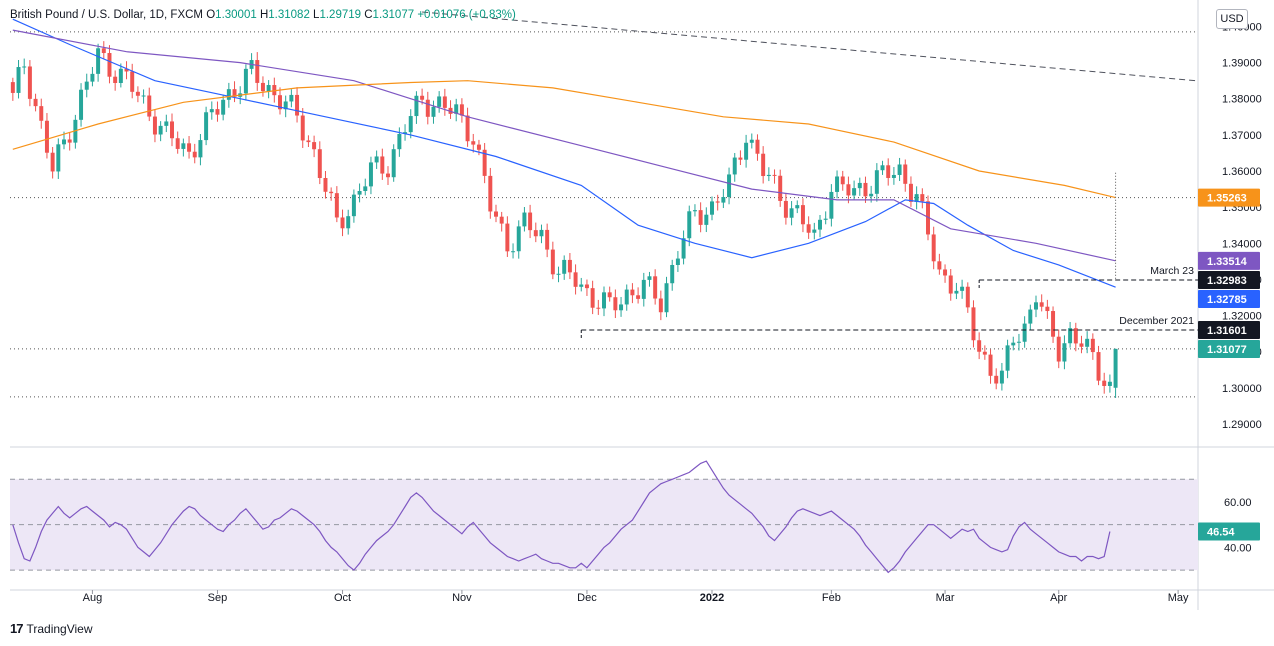  Describe the element at coordinates (1242, 244) in the screenshot. I see `price-tick-label: 1.34000` at that location.